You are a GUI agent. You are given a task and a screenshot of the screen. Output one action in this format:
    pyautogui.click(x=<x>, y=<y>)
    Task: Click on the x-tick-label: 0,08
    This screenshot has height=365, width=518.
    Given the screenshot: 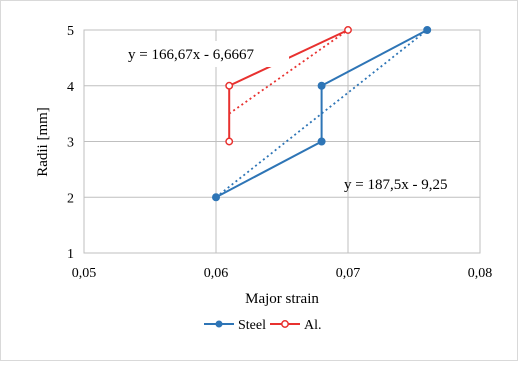 What is the action you would take?
    pyautogui.click(x=480, y=273)
    